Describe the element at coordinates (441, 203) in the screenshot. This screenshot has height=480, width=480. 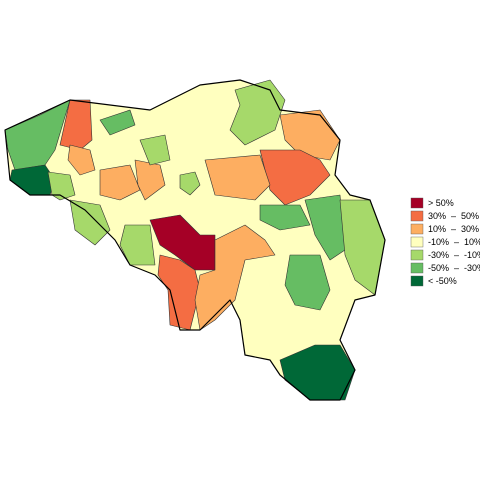
I see `legend-label: > 50%` at that location.